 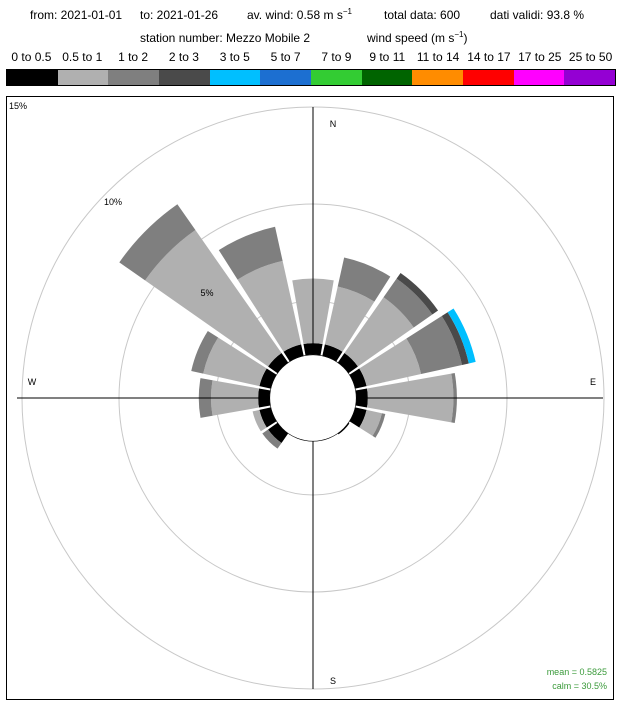 What do you see at coordinates (113, 202) in the screenshot?
I see `ring-label-10: 10%` at bounding box center [113, 202].